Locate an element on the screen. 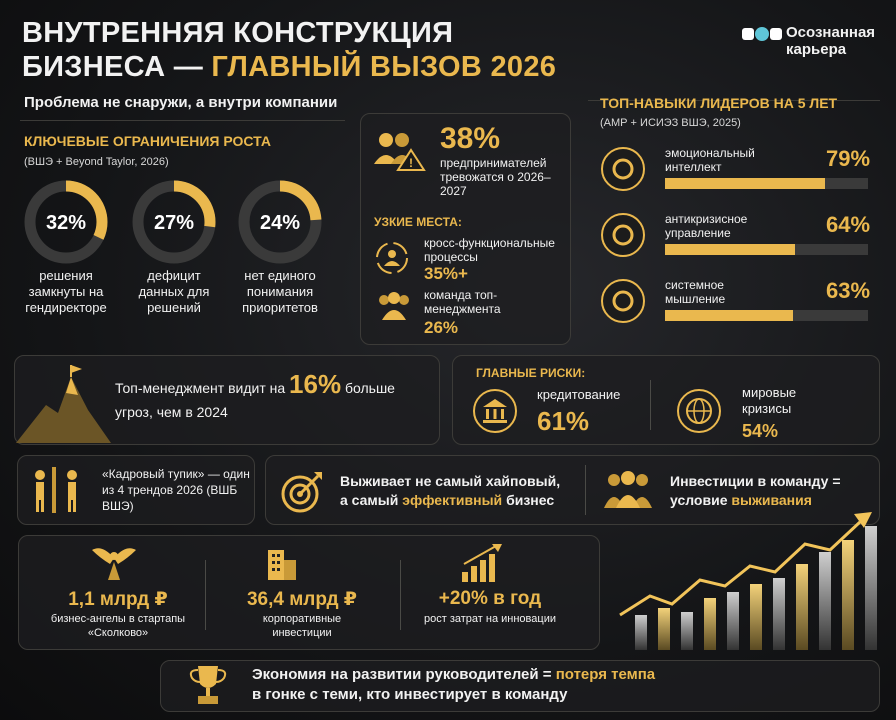 Image resolution: width=896 pixels, height=720 pixels. threats-value: 16% is located at coordinates (315, 384).